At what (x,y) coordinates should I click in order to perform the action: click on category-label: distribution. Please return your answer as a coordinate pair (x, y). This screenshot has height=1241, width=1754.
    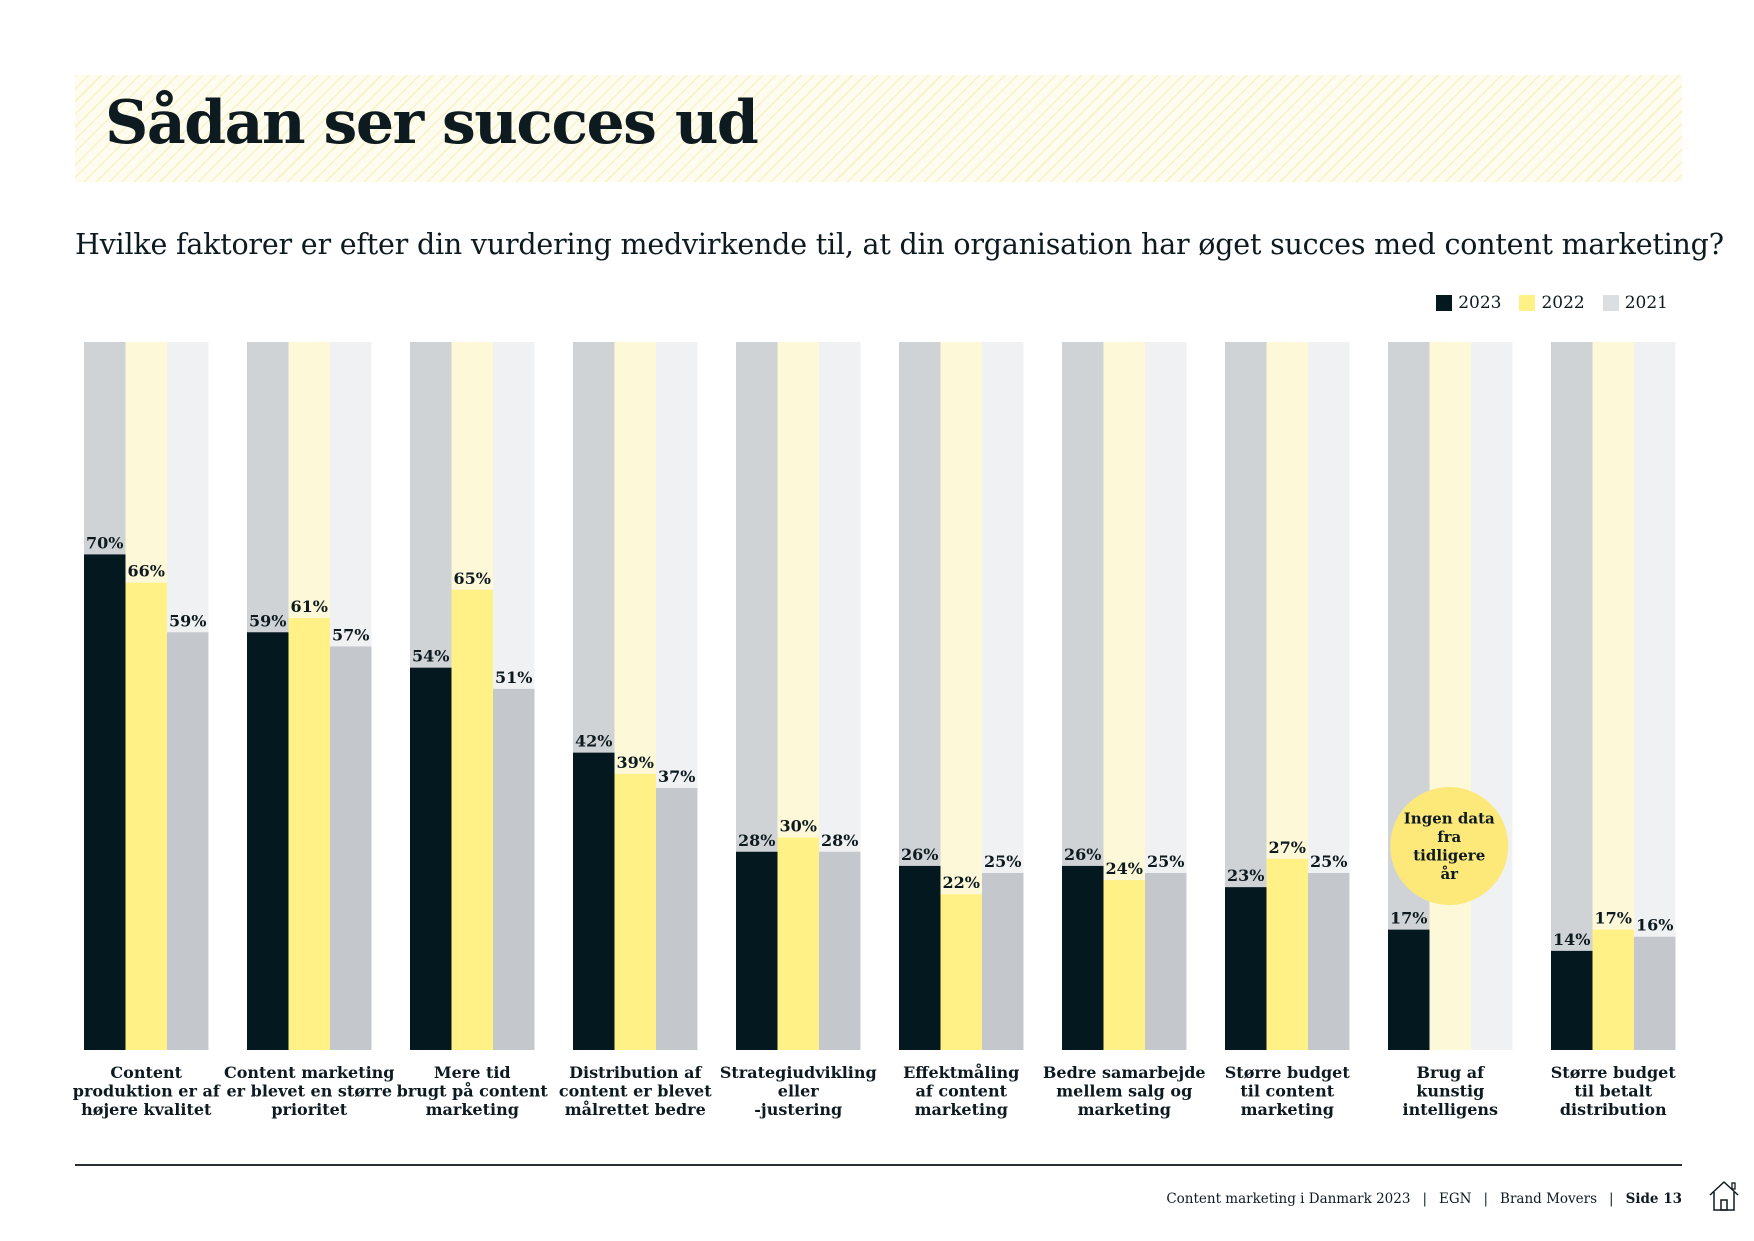
    Looking at the image, I should click on (1613, 1109).